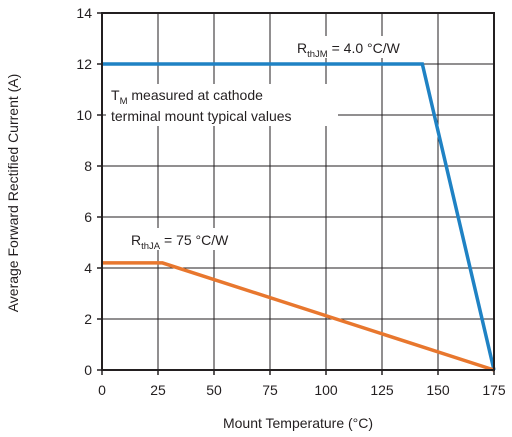  Describe the element at coordinates (302, 384) in the screenshot. I see `x-axis-ticks: 0 25 50 75 100 125 150 175` at that location.